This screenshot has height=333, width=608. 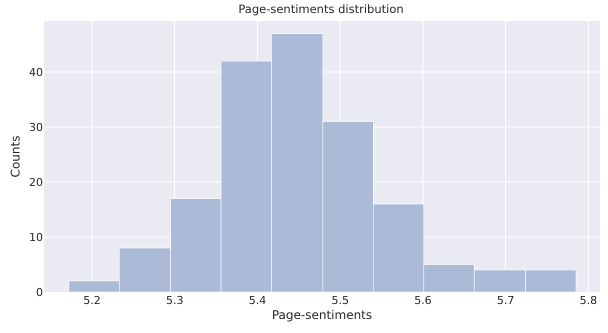 I want to click on x-tick-label: 5.2, so click(x=92, y=300).